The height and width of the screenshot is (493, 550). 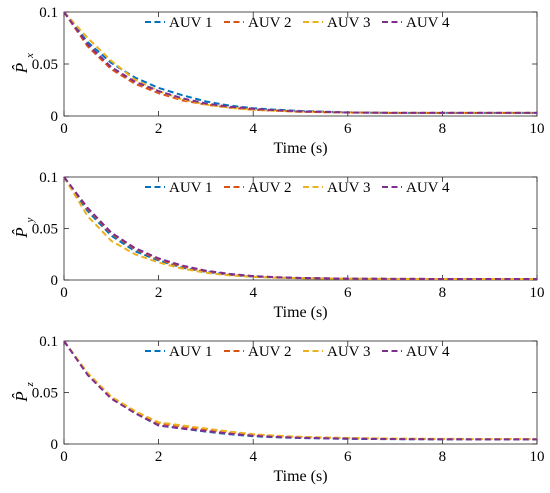 What do you see at coordinates (30, 56) in the screenshot?
I see `y-axis-label-subscript: x` at bounding box center [30, 56].